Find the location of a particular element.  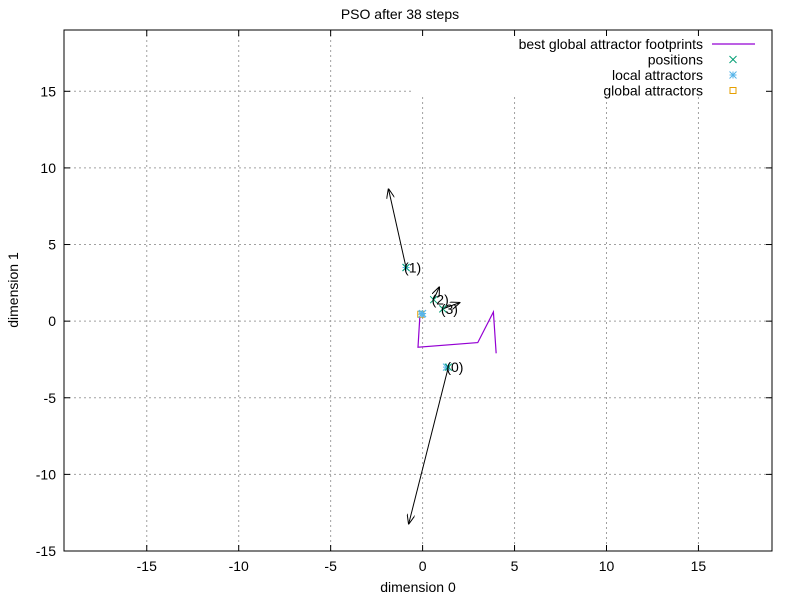

legend-swatch-x is located at coordinates (733, 59).